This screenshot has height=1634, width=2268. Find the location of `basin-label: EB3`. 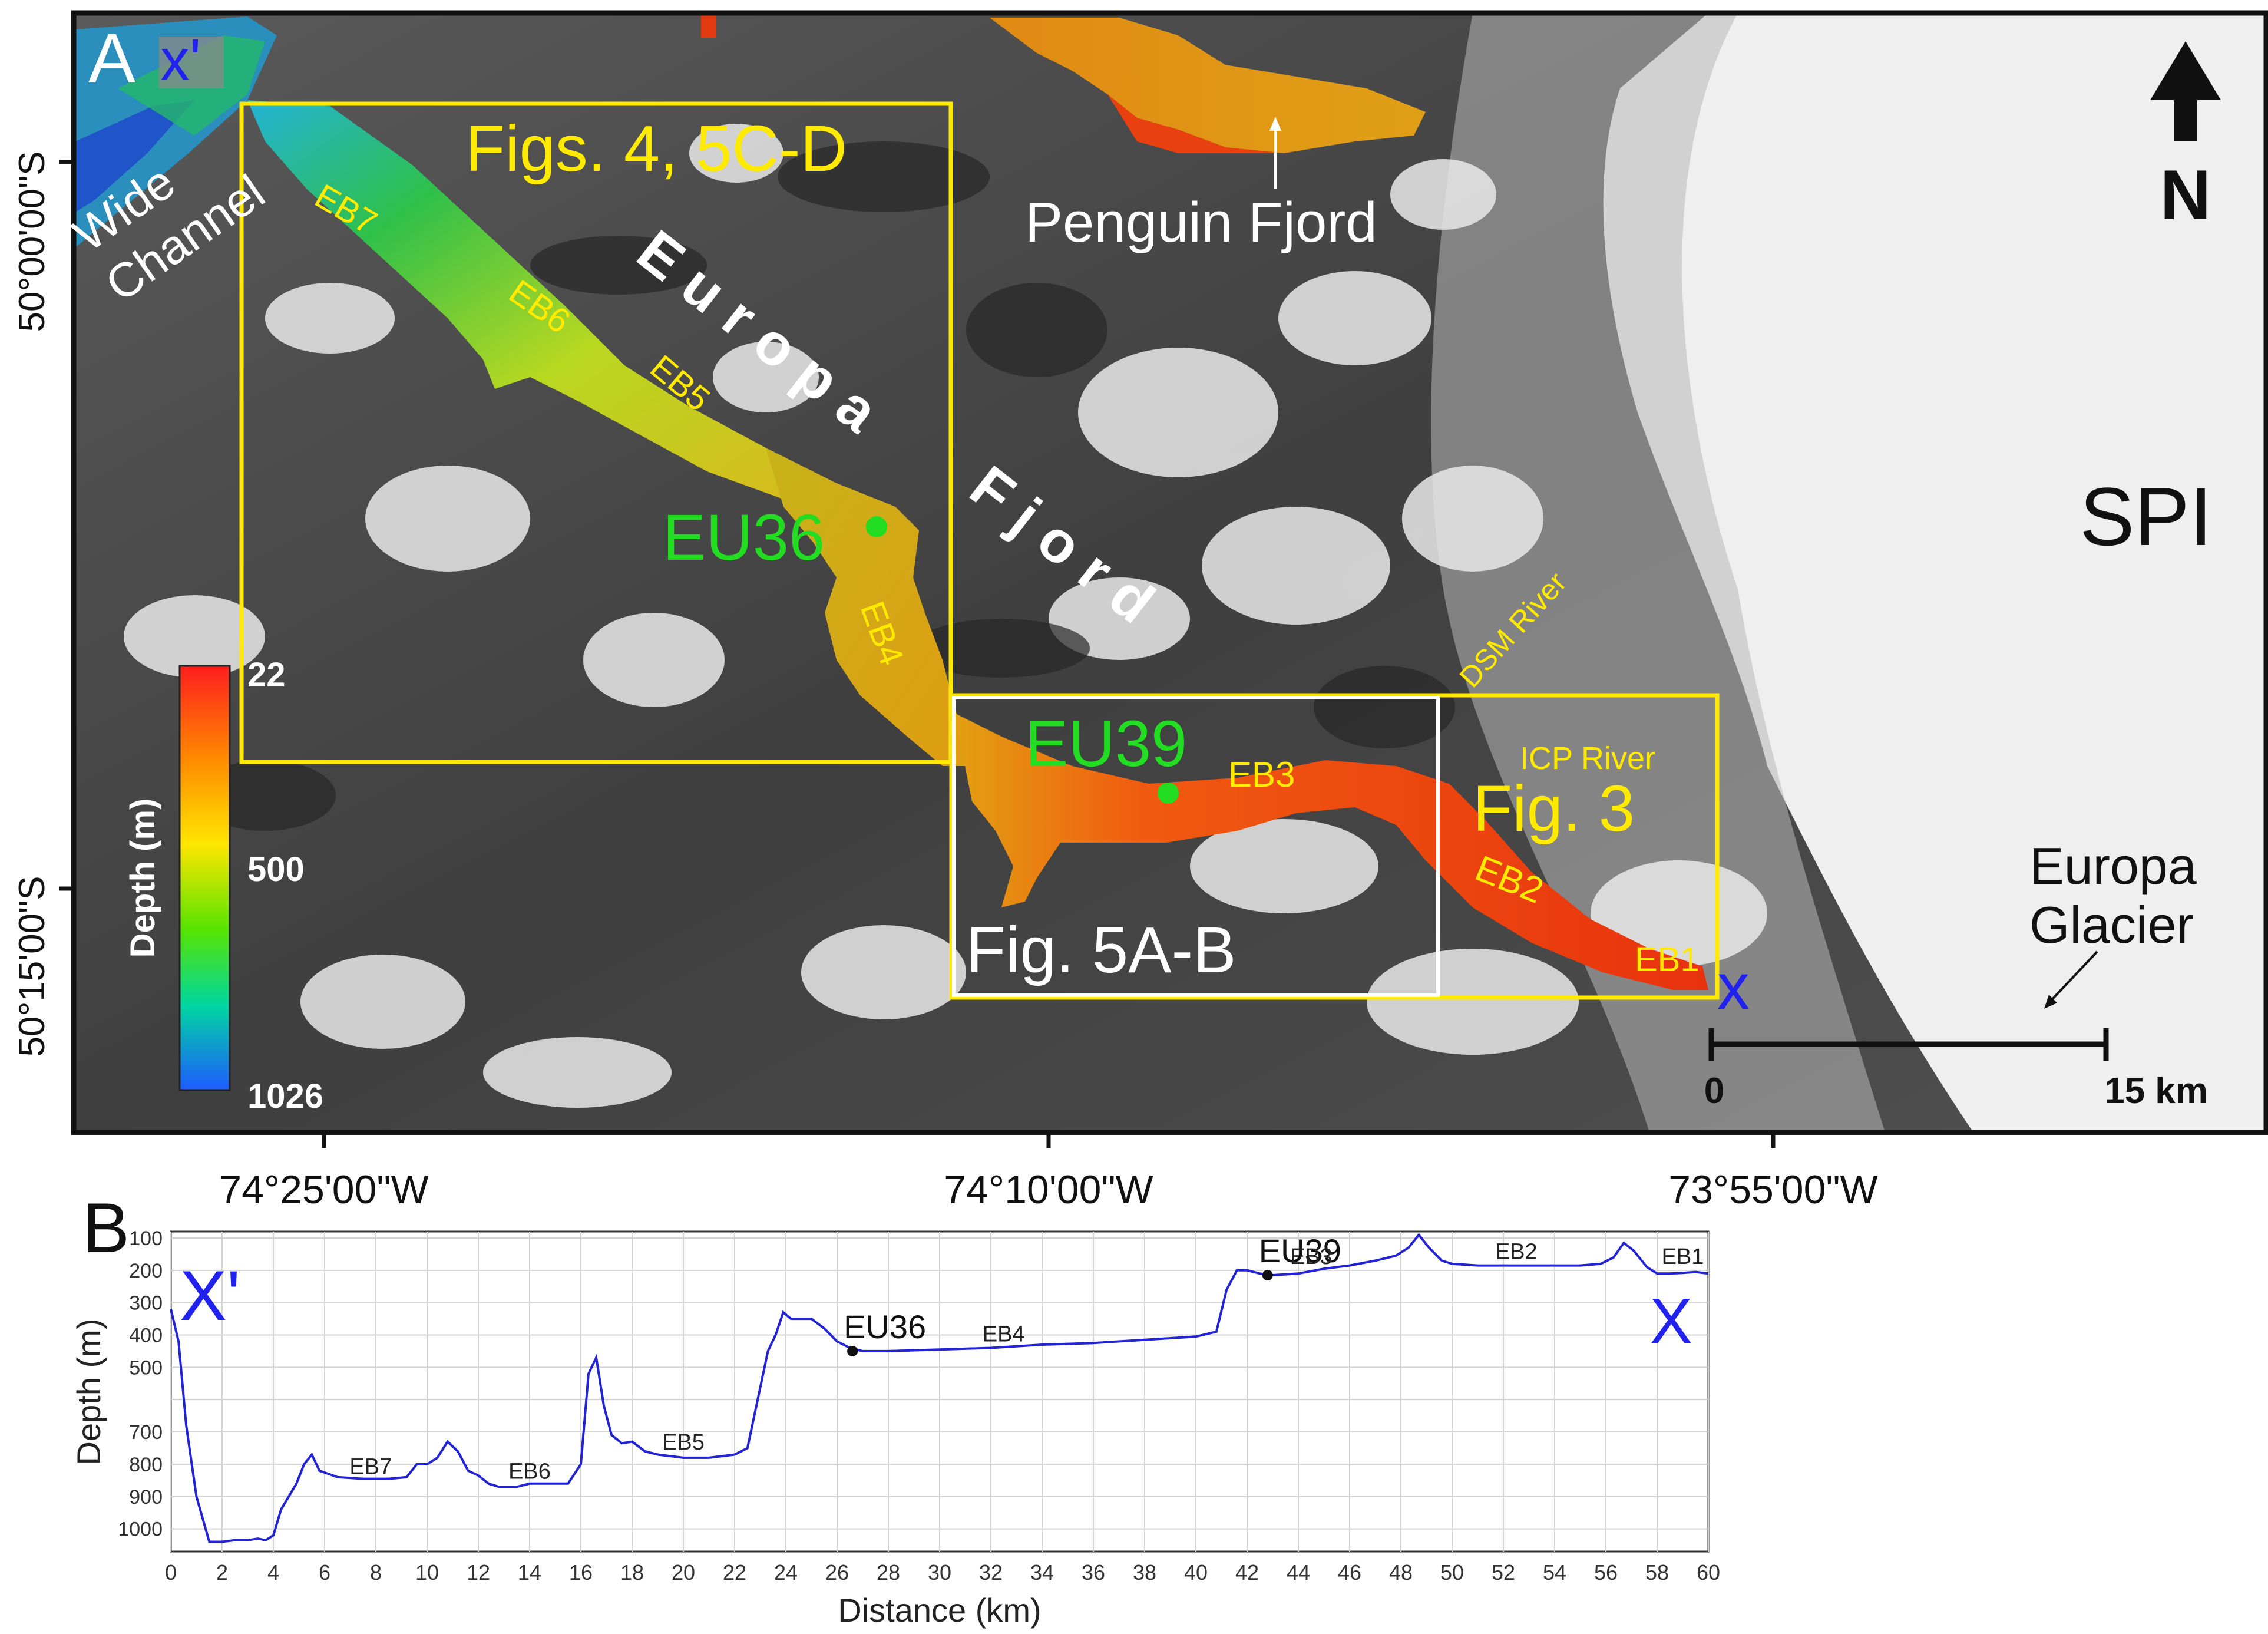

basin-label: EB3 is located at coordinates (1312, 1257).